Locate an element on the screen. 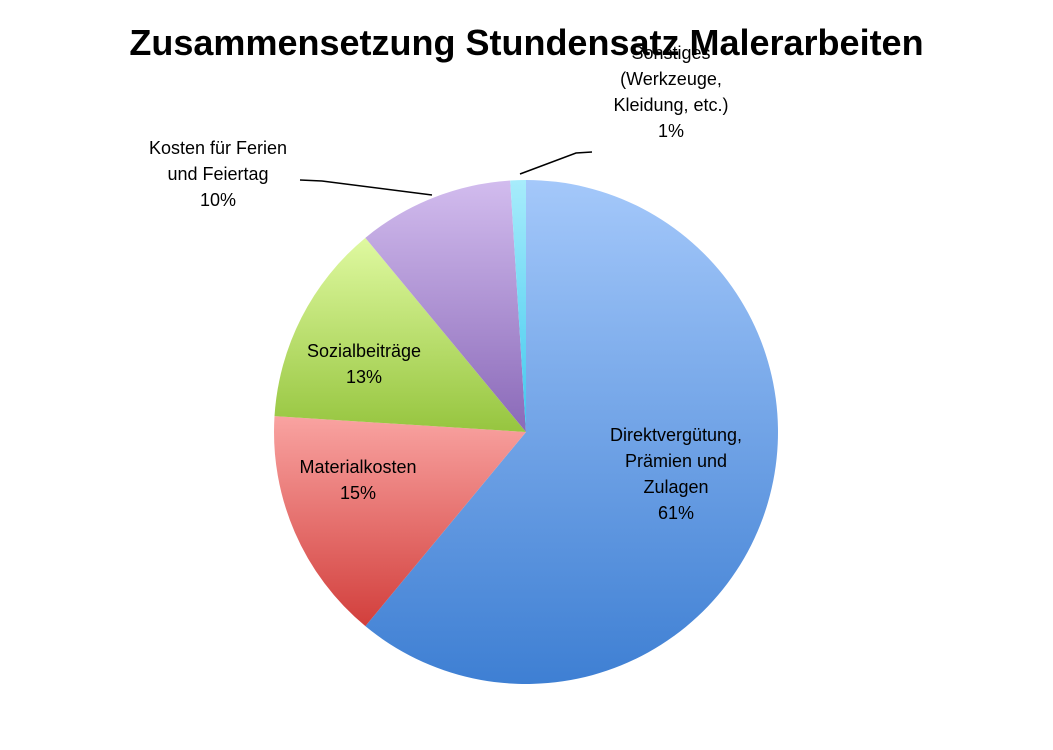 This screenshot has width=1053, height=750. slice-name-label: und Feiertag is located at coordinates (217, 174).